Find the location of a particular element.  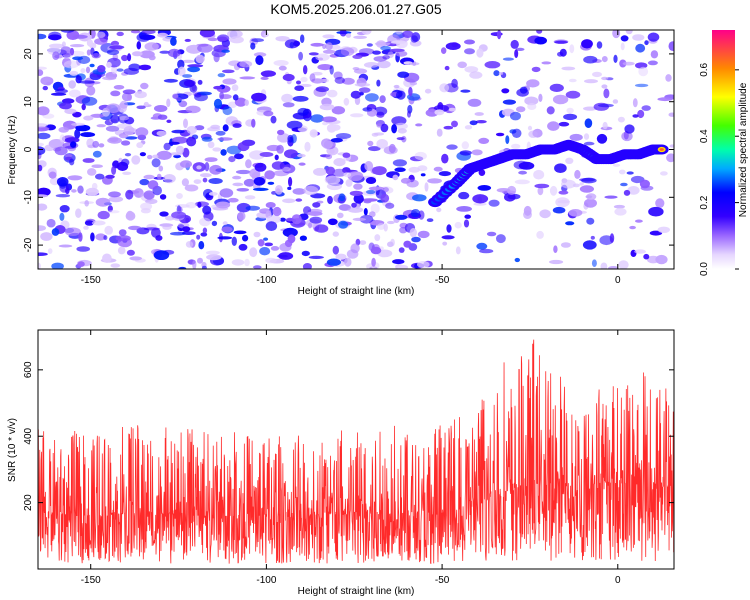

x-tick-label: -100 is located at coordinates (266, 580).